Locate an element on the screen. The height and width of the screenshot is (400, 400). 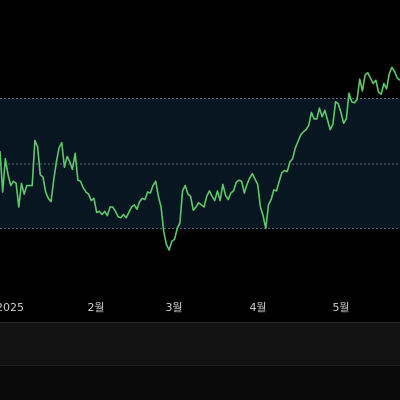
x-tick-label: 5월 is located at coordinates (340, 307).